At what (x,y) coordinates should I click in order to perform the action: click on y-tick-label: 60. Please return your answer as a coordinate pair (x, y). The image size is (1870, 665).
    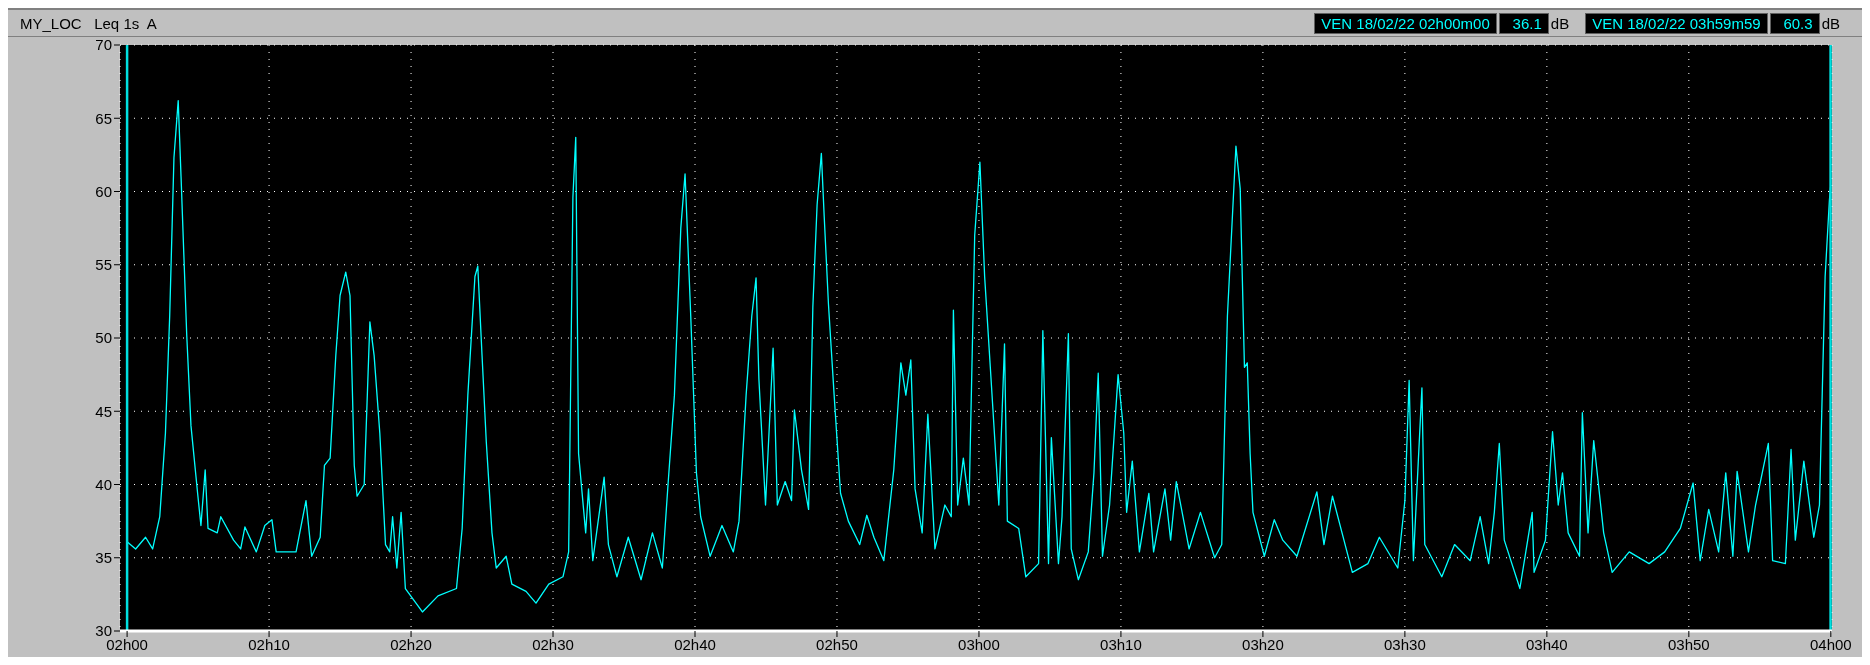
    Looking at the image, I should click on (103, 191).